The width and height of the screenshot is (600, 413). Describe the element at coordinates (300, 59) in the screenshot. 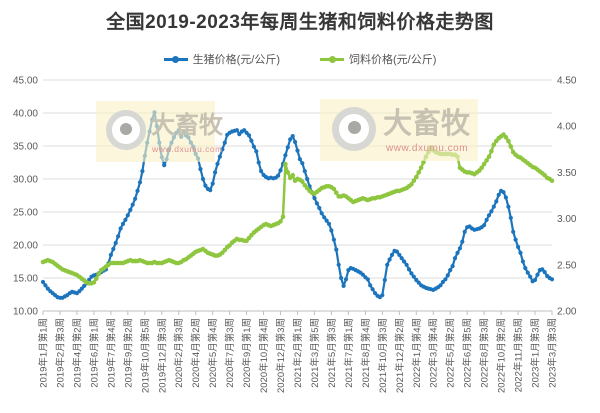

I see `chart-legend: 生猪价格(元/公斤) 饲料价格(元/公斤)` at that location.